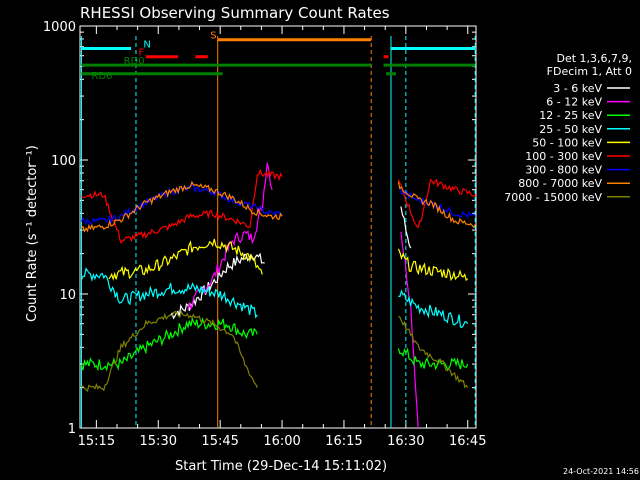 This screenshot has height=480, width=640. What do you see at coordinates (405, 441) in the screenshot?
I see `x-tick-label: 16:30` at bounding box center [405, 441].